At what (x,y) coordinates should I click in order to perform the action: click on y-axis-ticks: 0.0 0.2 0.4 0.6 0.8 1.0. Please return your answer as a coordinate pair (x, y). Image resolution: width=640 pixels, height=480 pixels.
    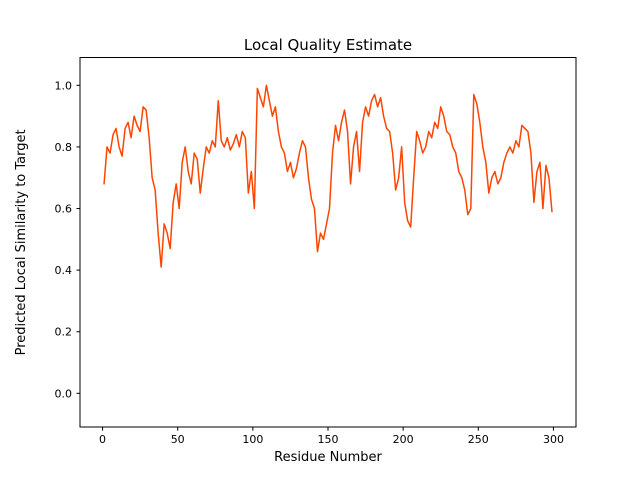
    Looking at the image, I should click on (67, 239).